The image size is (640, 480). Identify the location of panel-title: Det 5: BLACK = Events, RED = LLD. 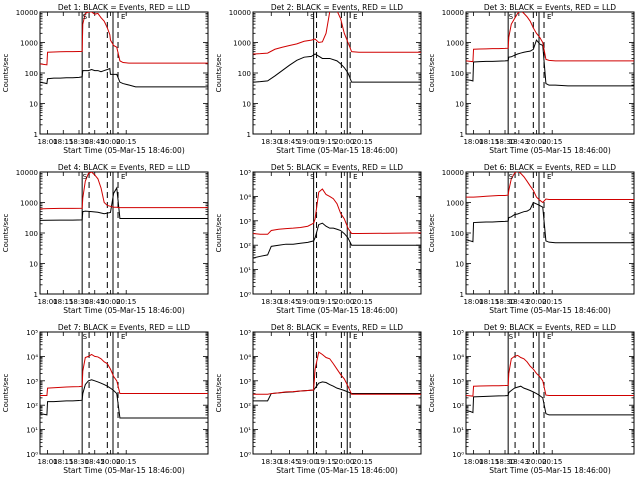
(337, 167).